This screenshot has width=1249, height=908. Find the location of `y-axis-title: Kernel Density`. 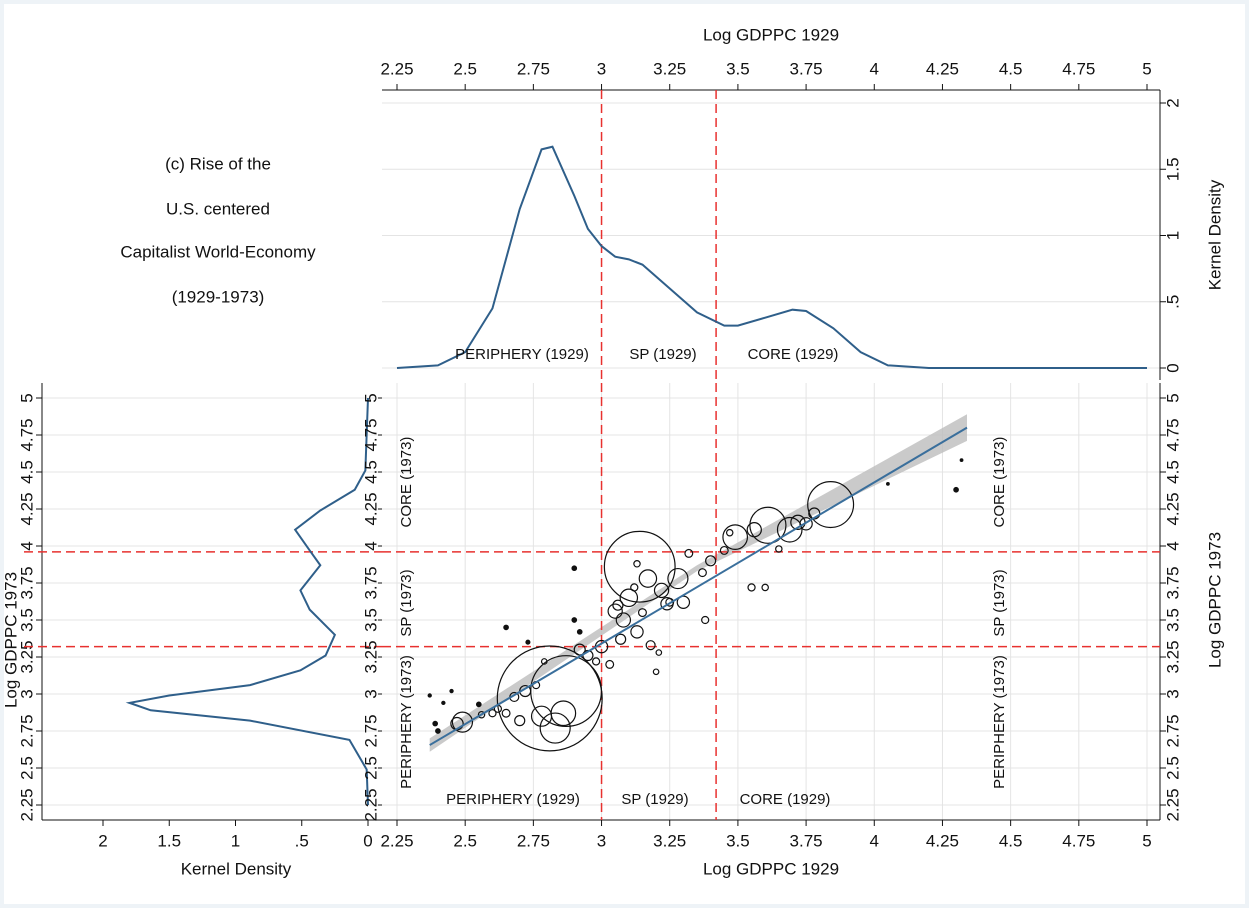

y-axis-title: Kernel Density is located at coordinates (1214, 234).